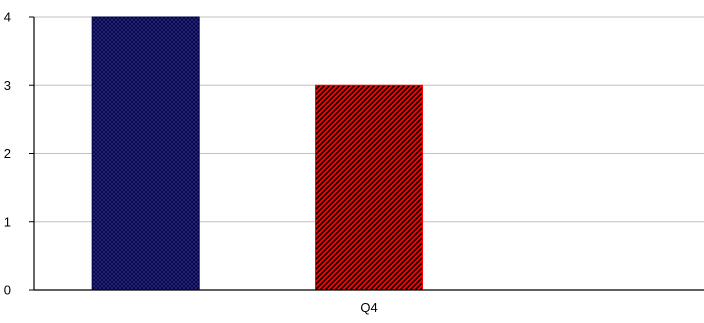  I want to click on y-tick-label: 0, so click(7, 290).